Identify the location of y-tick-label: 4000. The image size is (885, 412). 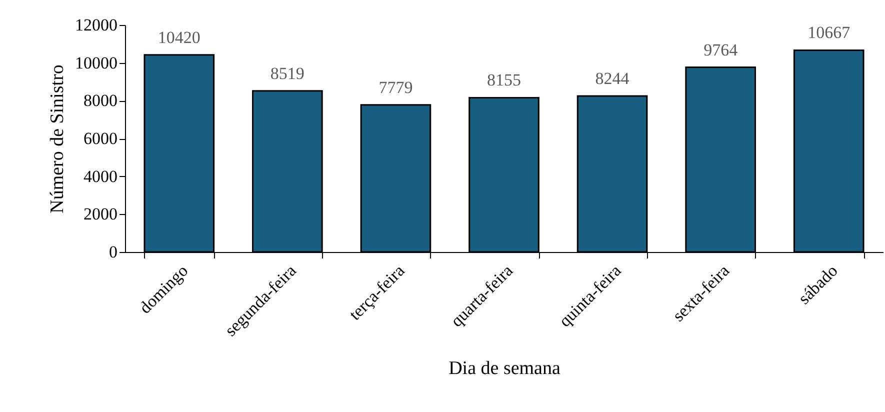
(101, 176).